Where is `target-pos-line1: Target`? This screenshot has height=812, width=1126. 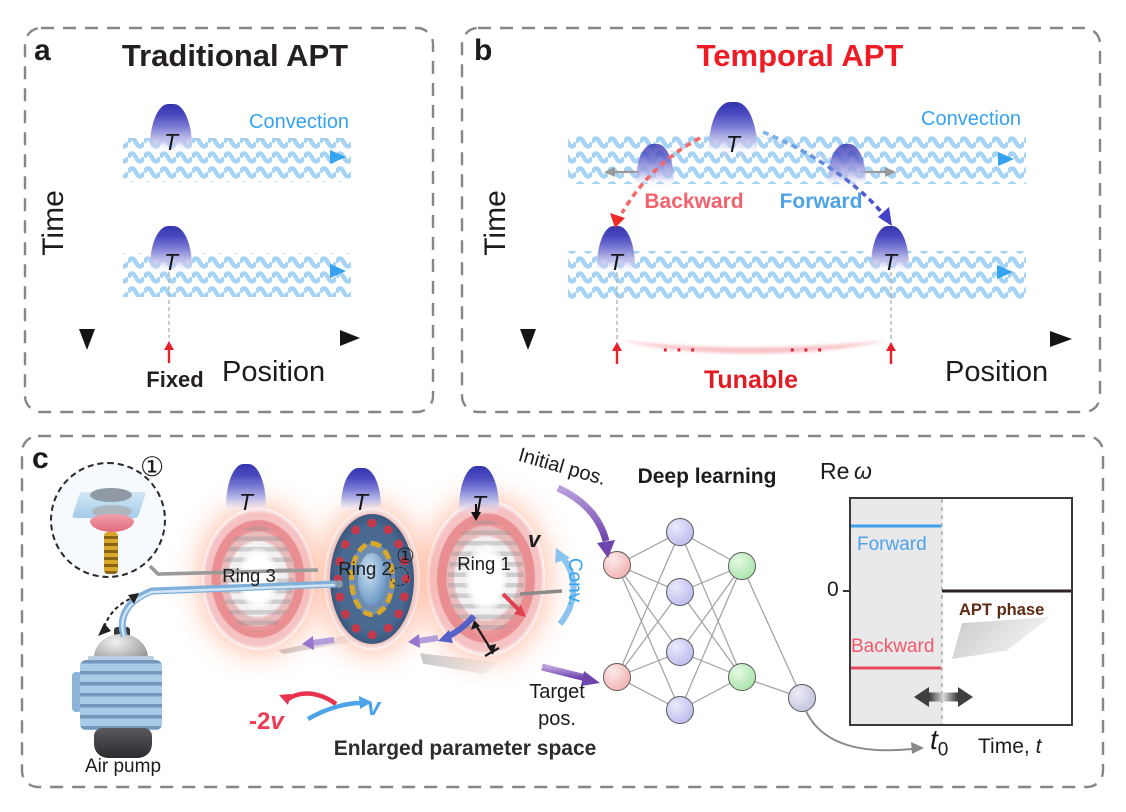
target-pos-line1: Target is located at coordinates (557, 692).